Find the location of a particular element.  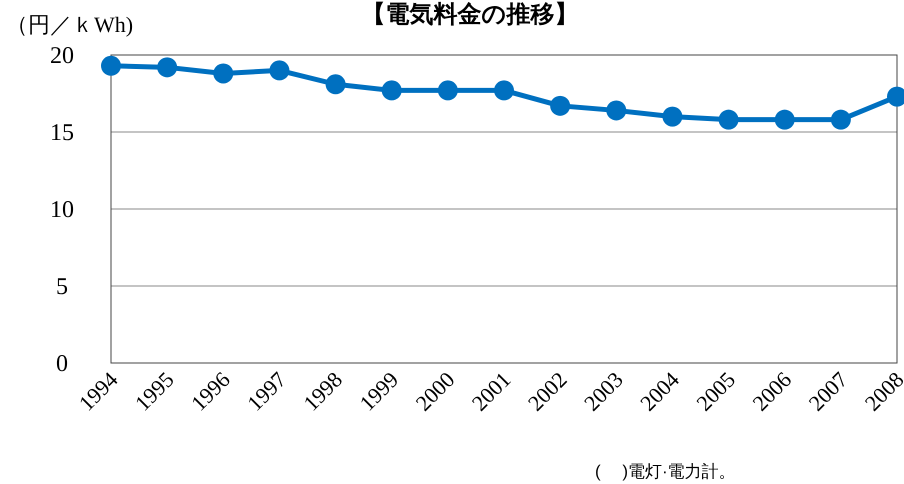

y-tick-label: 10 is located at coordinates (62, 210).